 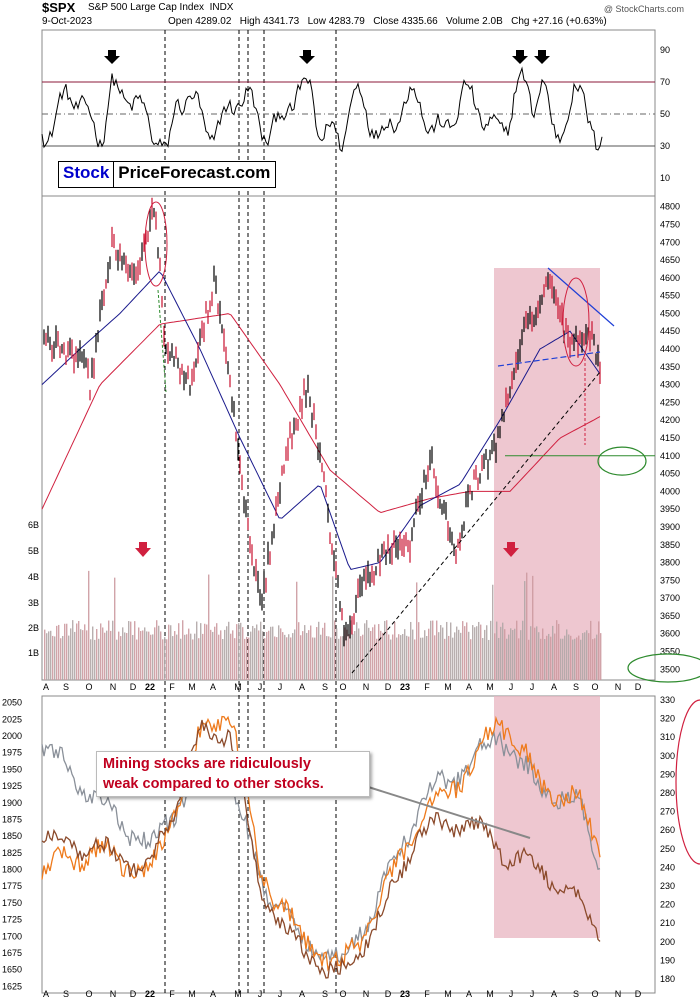 I want to click on price-x-label: S, so click(x=325, y=687).